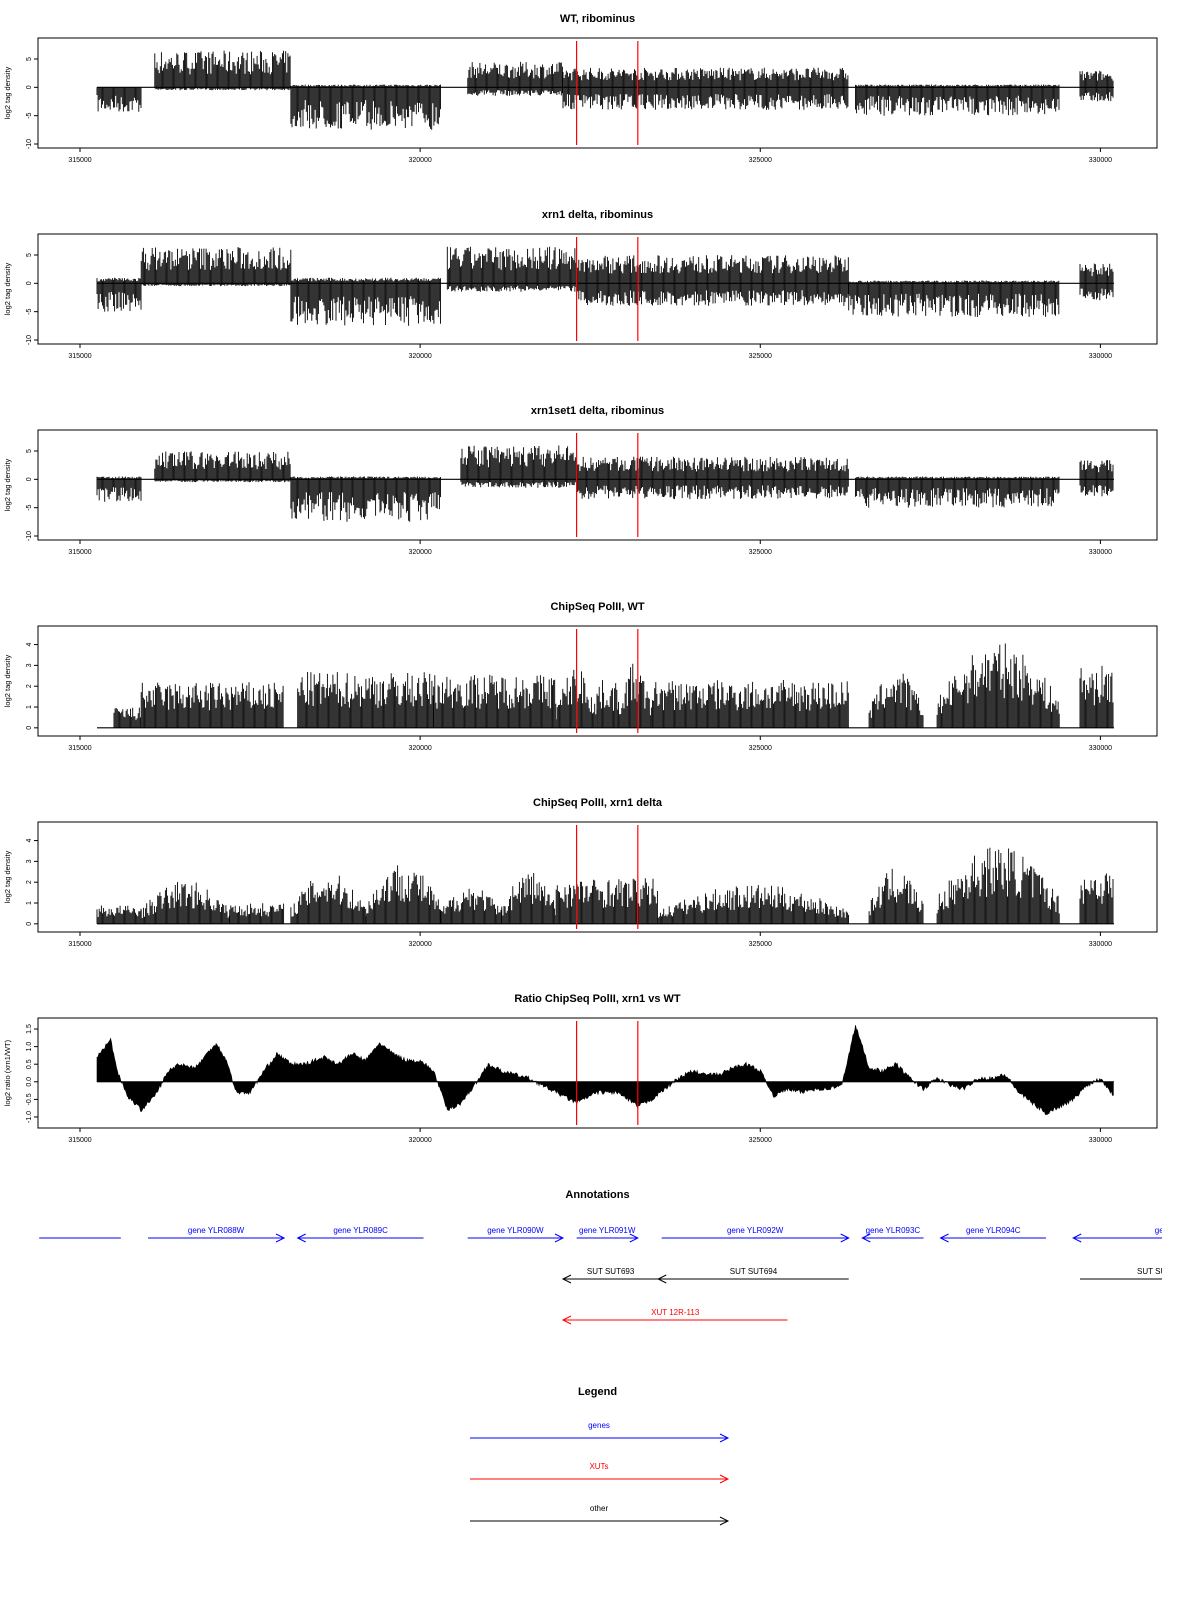 The height and width of the screenshot is (1600, 1200). What do you see at coordinates (600, 1479) in the screenshot?
I see `legend-arrow` at bounding box center [600, 1479].